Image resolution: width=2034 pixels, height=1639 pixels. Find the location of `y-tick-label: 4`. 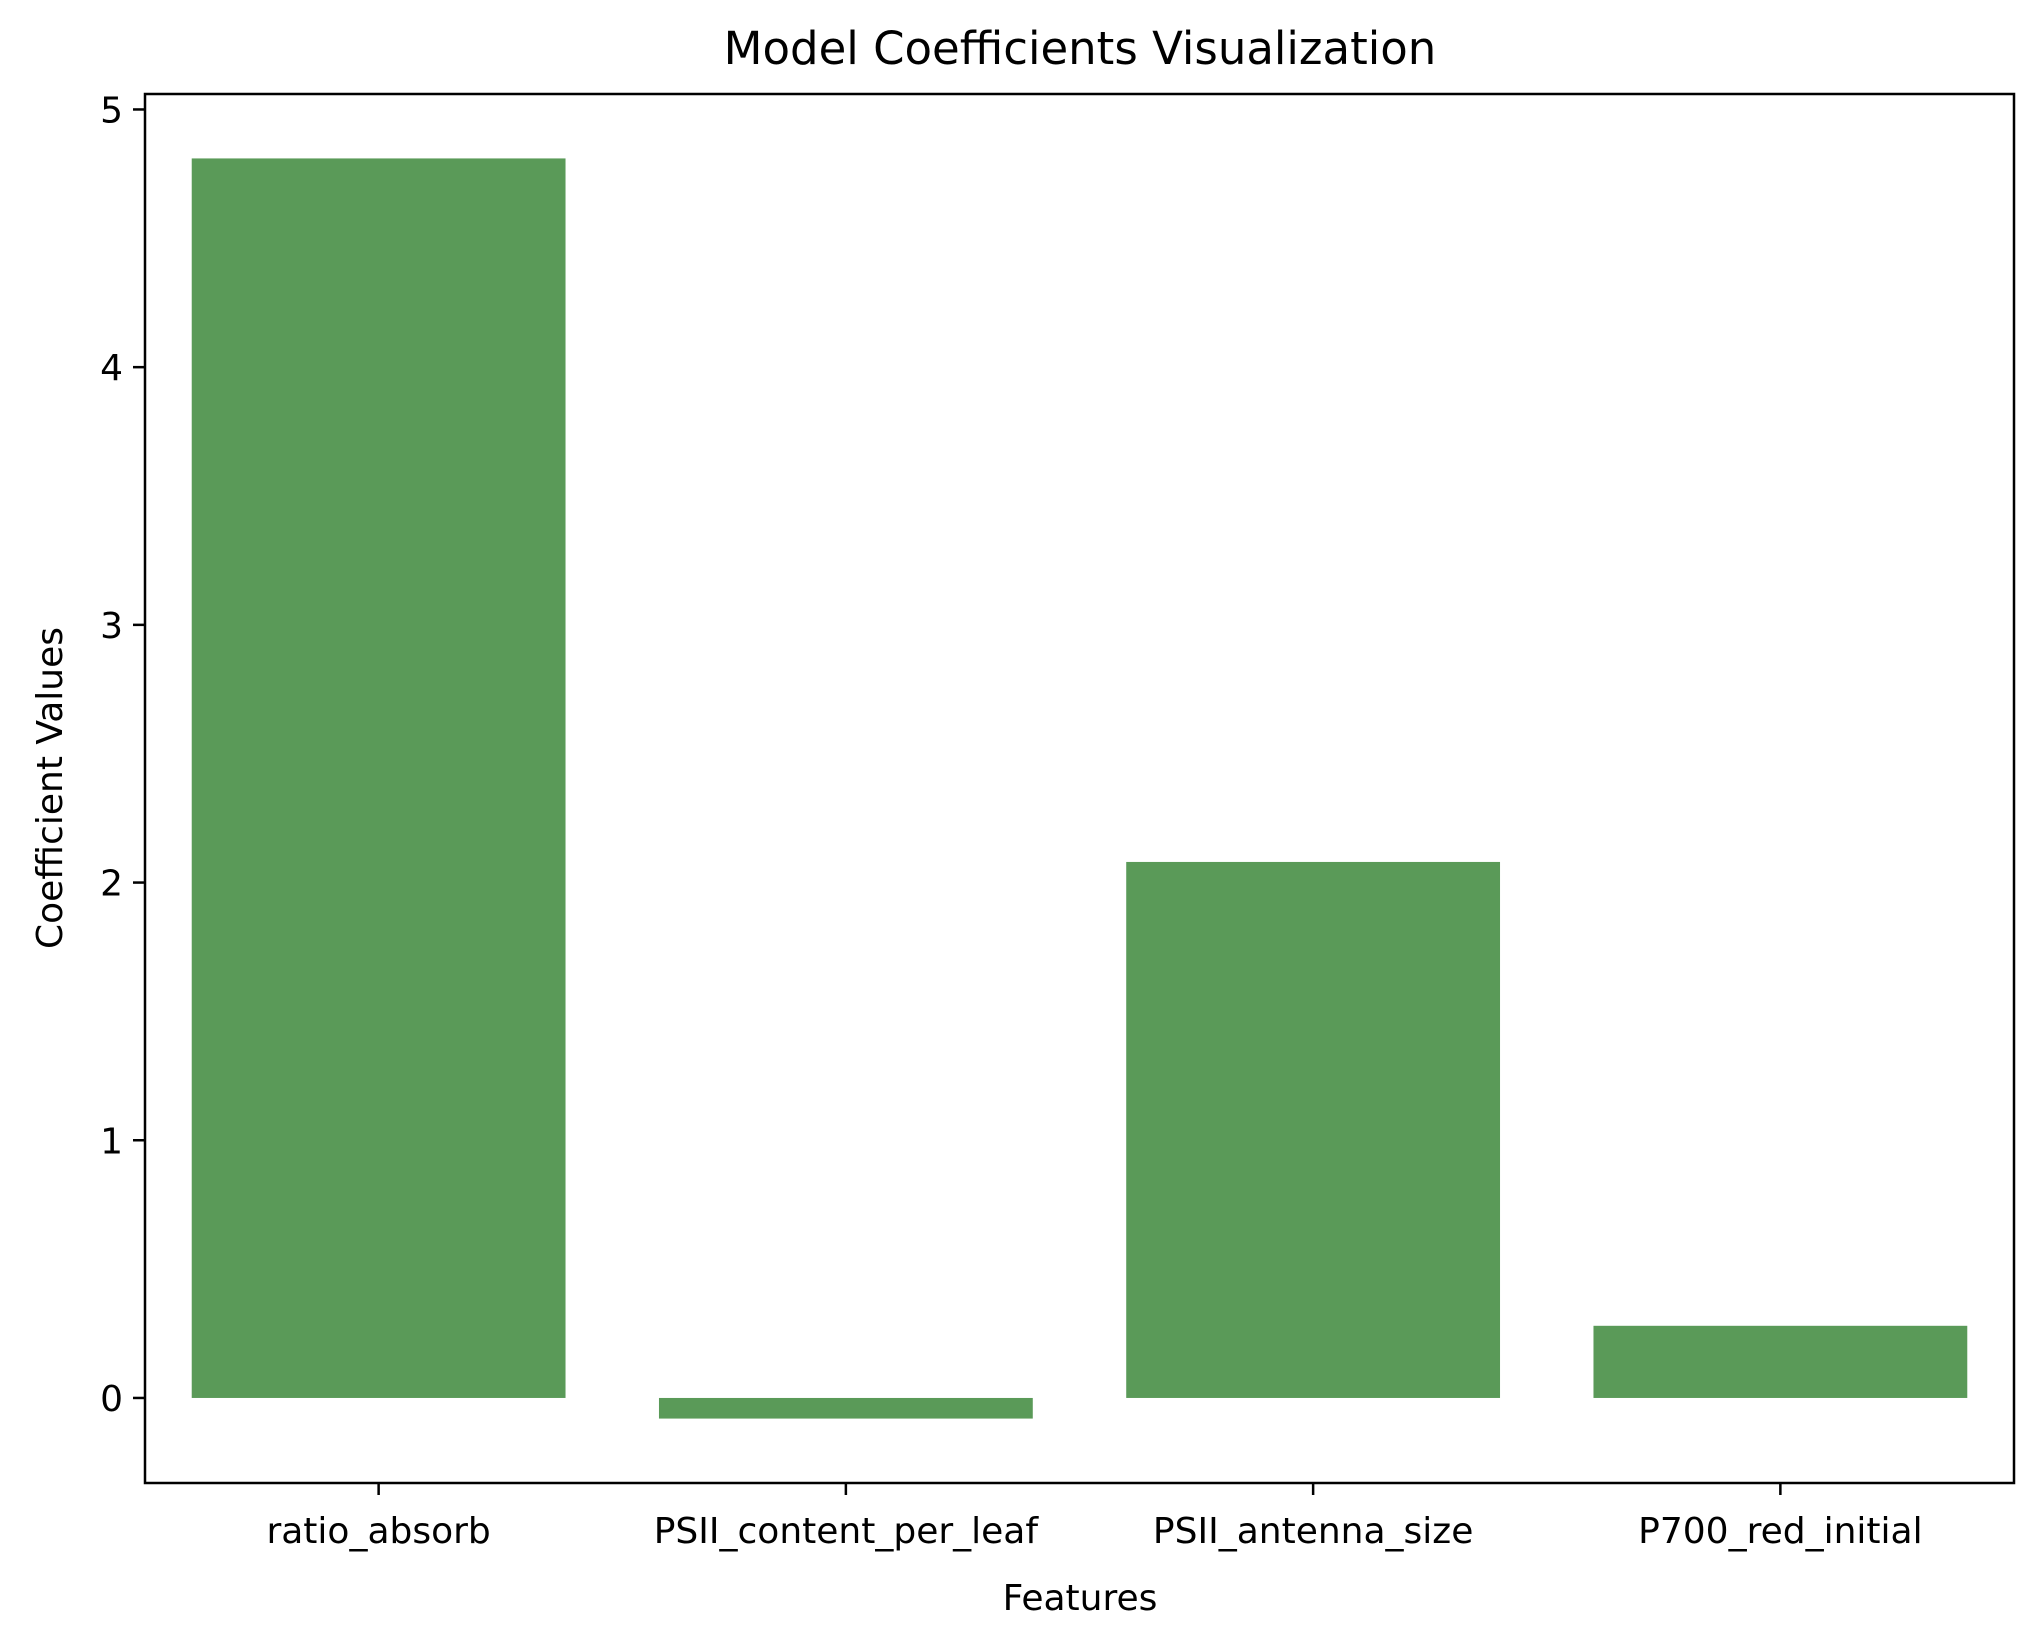

y-tick-label: 4 is located at coordinates (111, 368).